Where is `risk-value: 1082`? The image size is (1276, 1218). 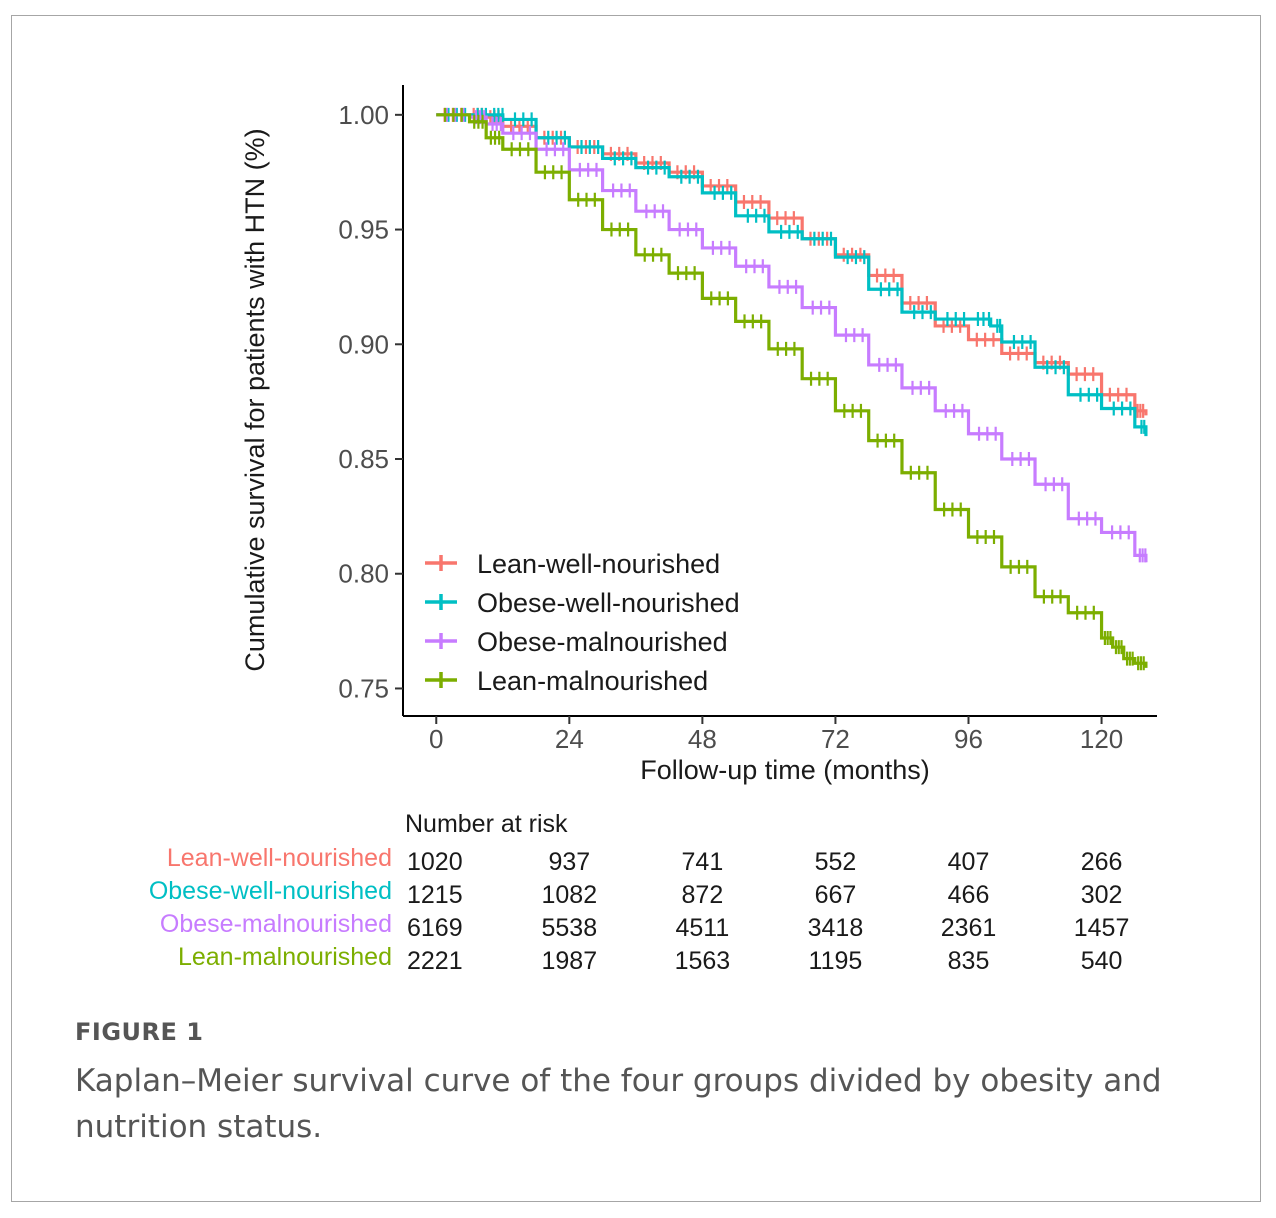
risk-value: 1082 is located at coordinates (569, 895).